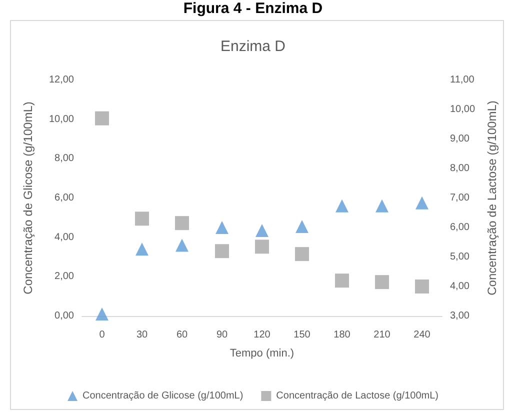 The image size is (506, 414). I want to click on y2-tick-label: 10,00, so click(463, 109).